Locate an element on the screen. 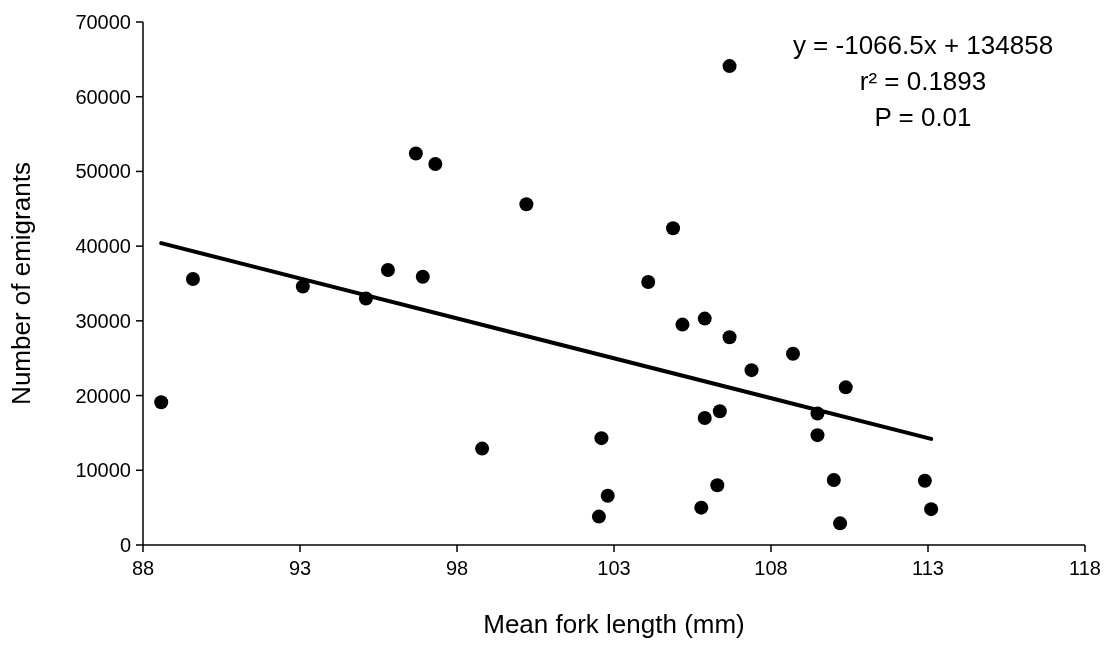 The image size is (1110, 652). y-tick-label: 30000 is located at coordinates (103, 320).